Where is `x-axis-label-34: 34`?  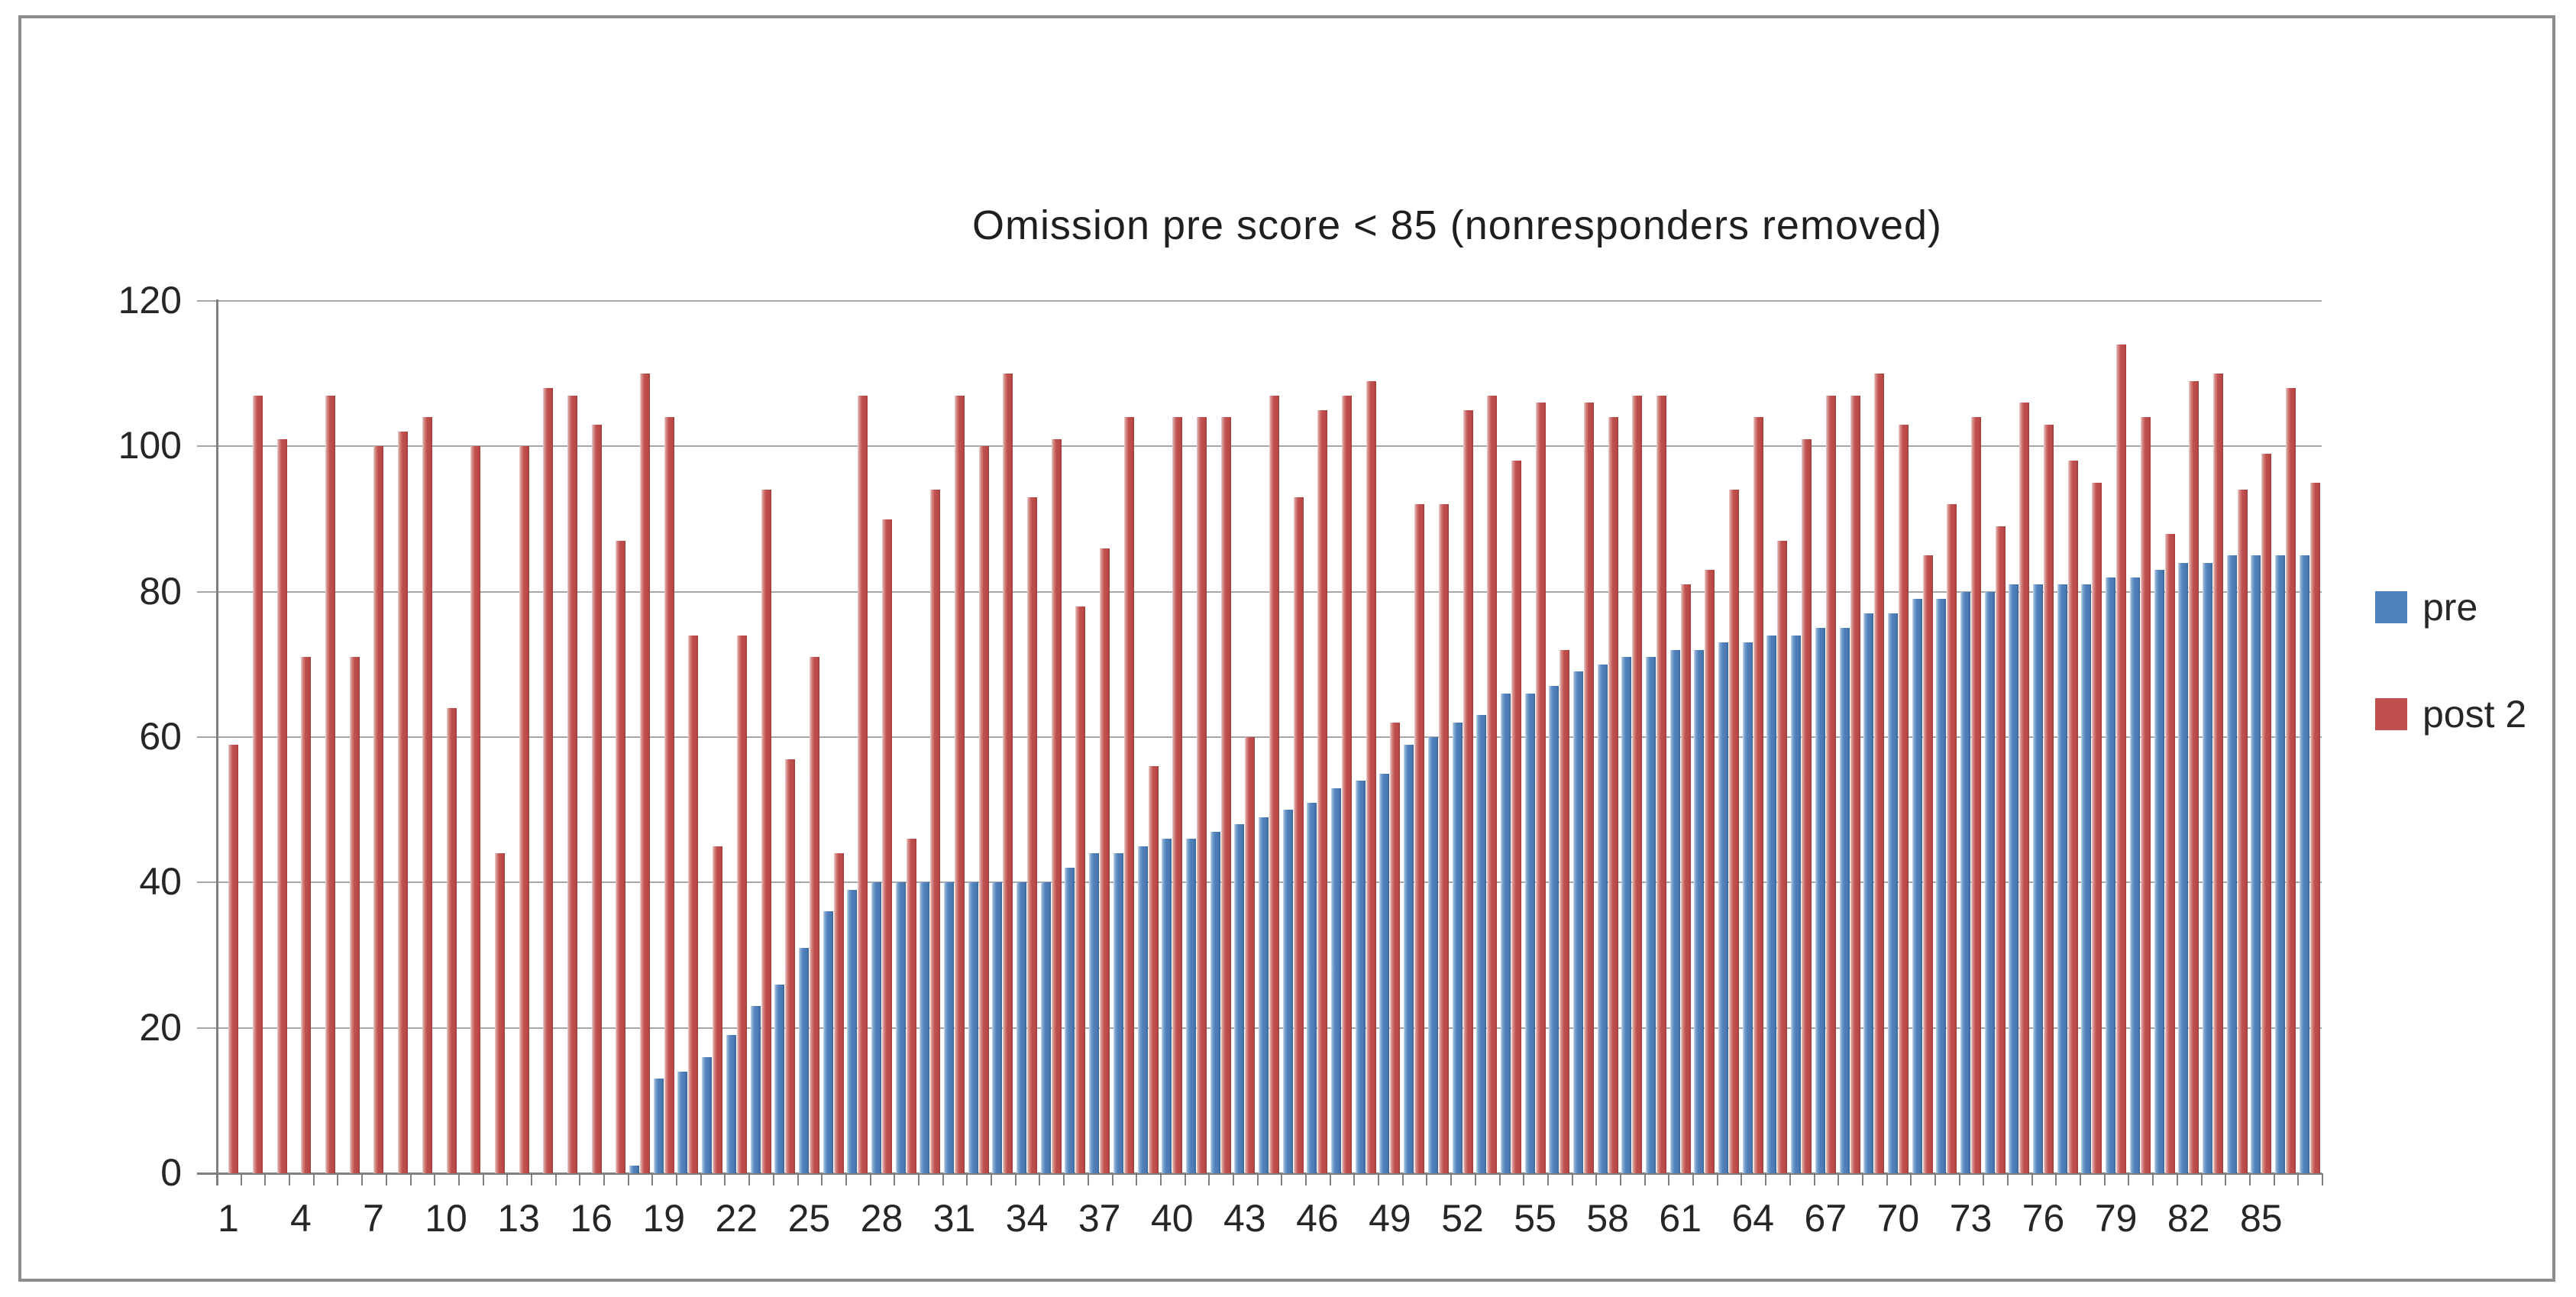 x-axis-label-34: 34 is located at coordinates (1027, 1218).